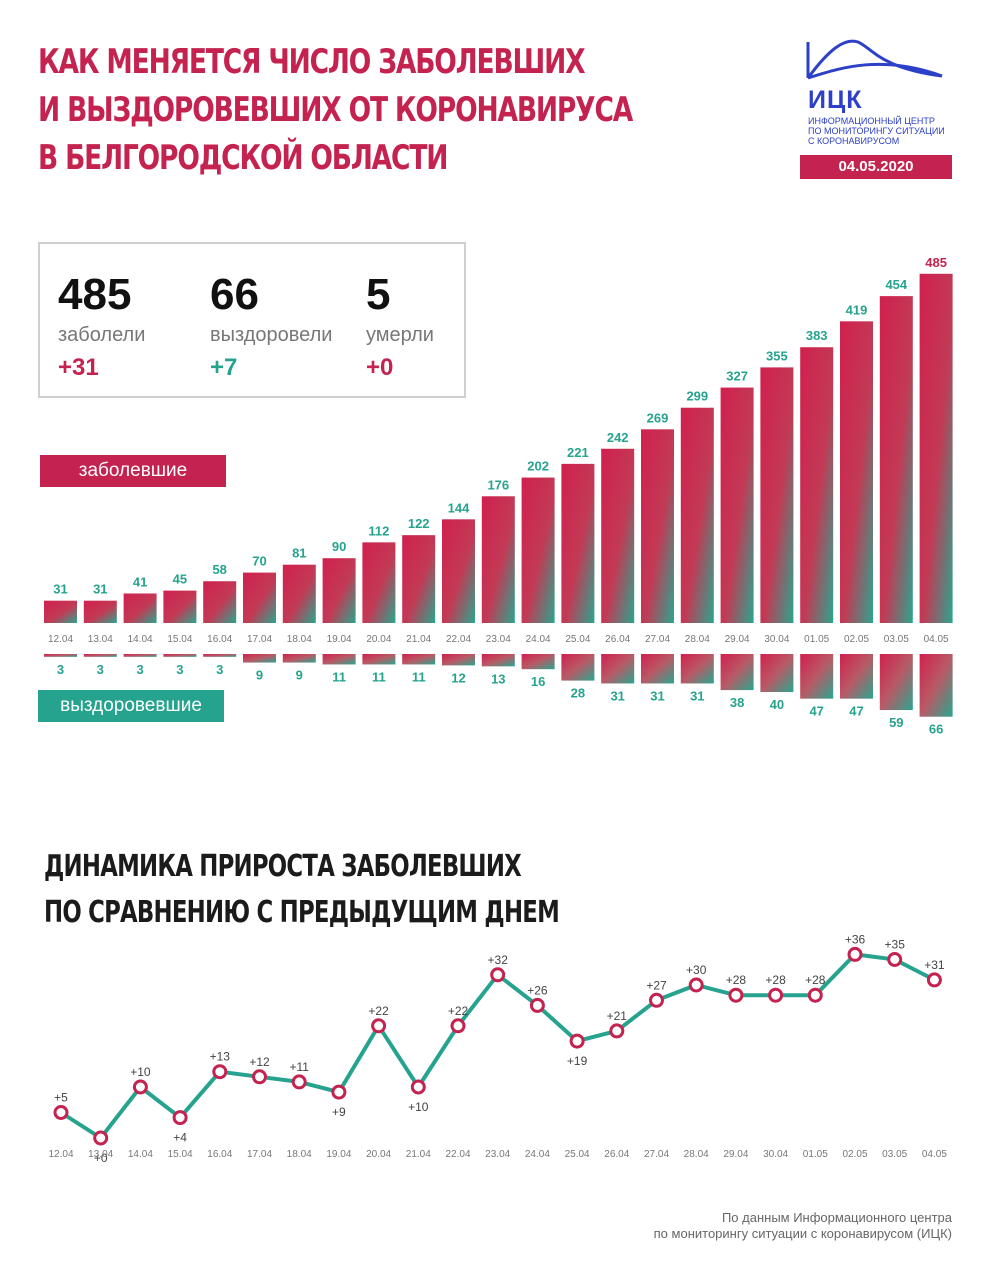 The image size is (992, 1280). I want to click on legend-sick-tag: заболевшие, so click(133, 471).